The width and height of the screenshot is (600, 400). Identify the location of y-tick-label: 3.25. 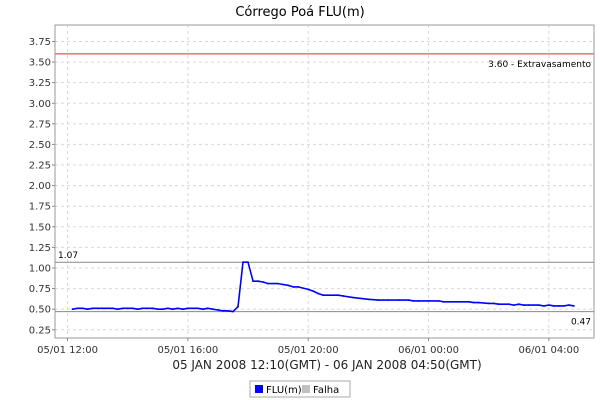
(40, 83).